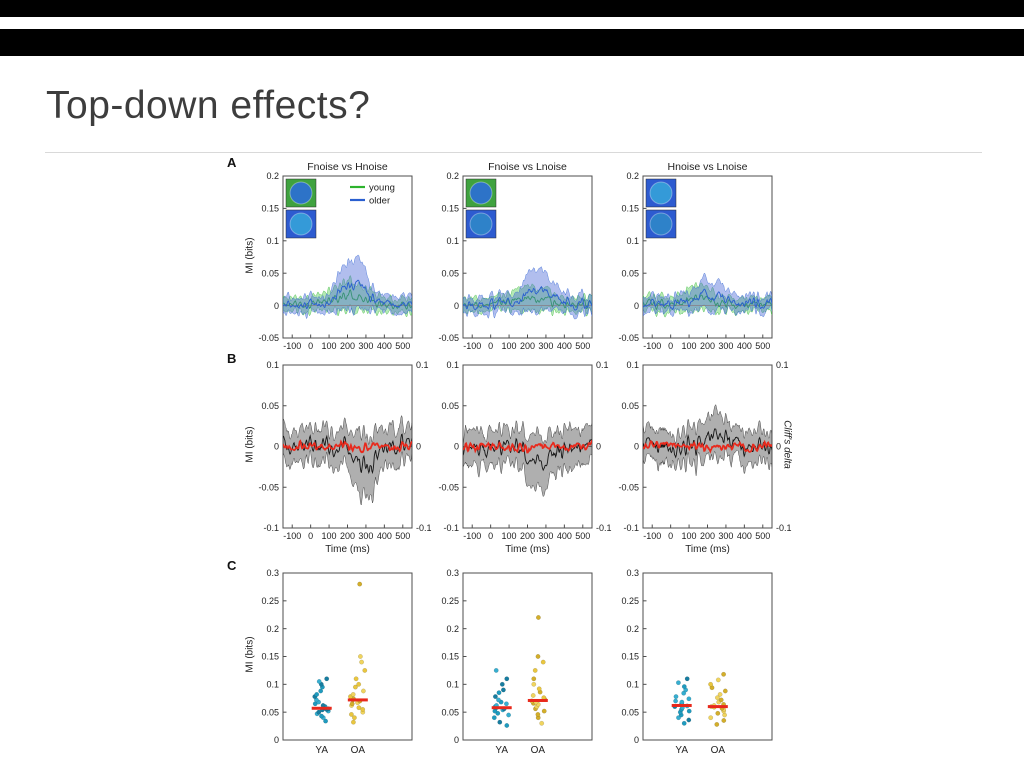 The height and width of the screenshot is (768, 1024). What do you see at coordinates (527, 549) in the screenshot?
I see `x-axis-label: Time (ms)` at bounding box center [527, 549].